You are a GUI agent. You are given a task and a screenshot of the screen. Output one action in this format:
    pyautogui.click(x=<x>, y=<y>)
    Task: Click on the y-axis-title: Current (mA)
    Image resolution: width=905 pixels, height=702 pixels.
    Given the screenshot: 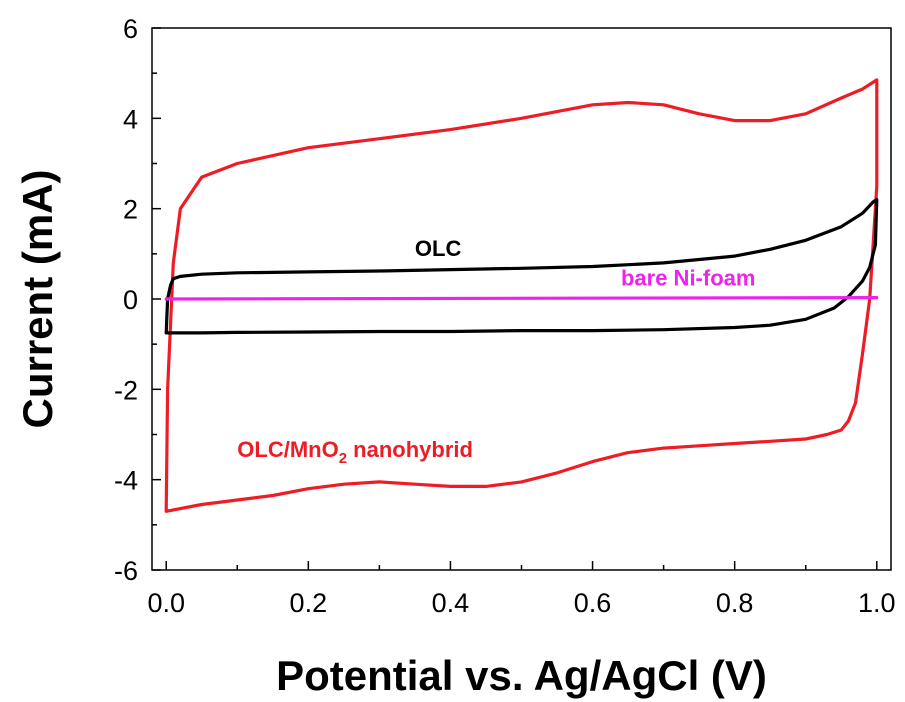 What is the action you would take?
    pyautogui.click(x=37, y=299)
    